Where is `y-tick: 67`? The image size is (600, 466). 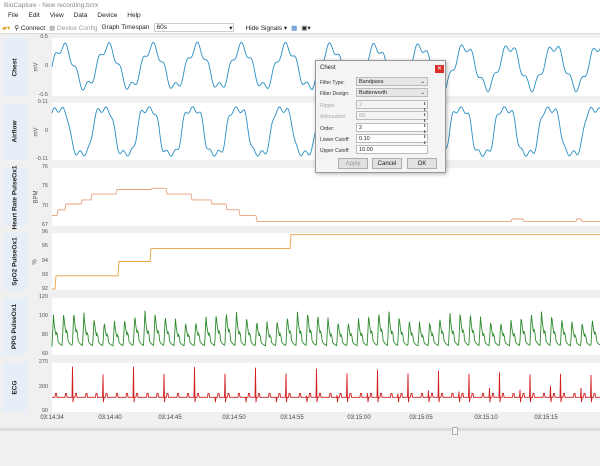
y-tick: 67 is located at coordinates (44, 225).